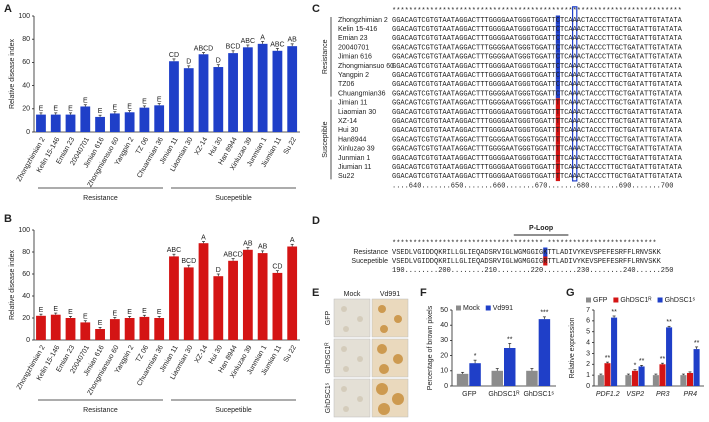 The height and width of the screenshot is (422, 709). Describe the element at coordinates (353, 75) in the screenshot. I see `sequence-name: Yangpin 2` at that location.